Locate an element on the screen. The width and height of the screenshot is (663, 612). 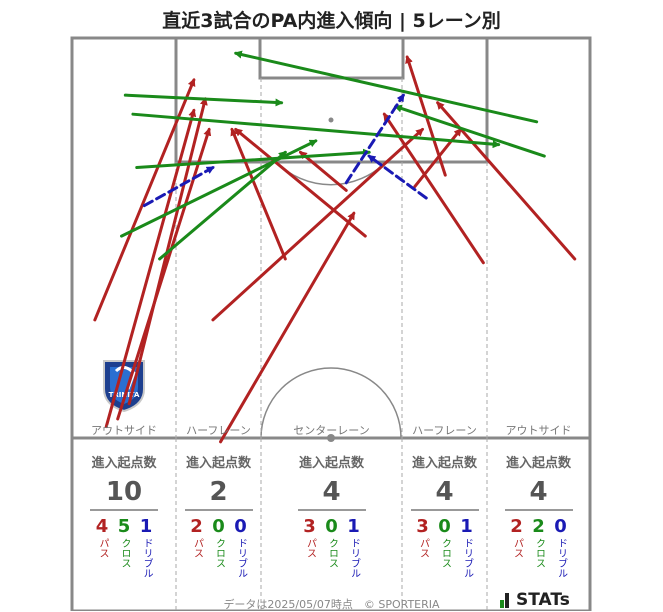
penalty-arc is located at coordinates (331, 173).